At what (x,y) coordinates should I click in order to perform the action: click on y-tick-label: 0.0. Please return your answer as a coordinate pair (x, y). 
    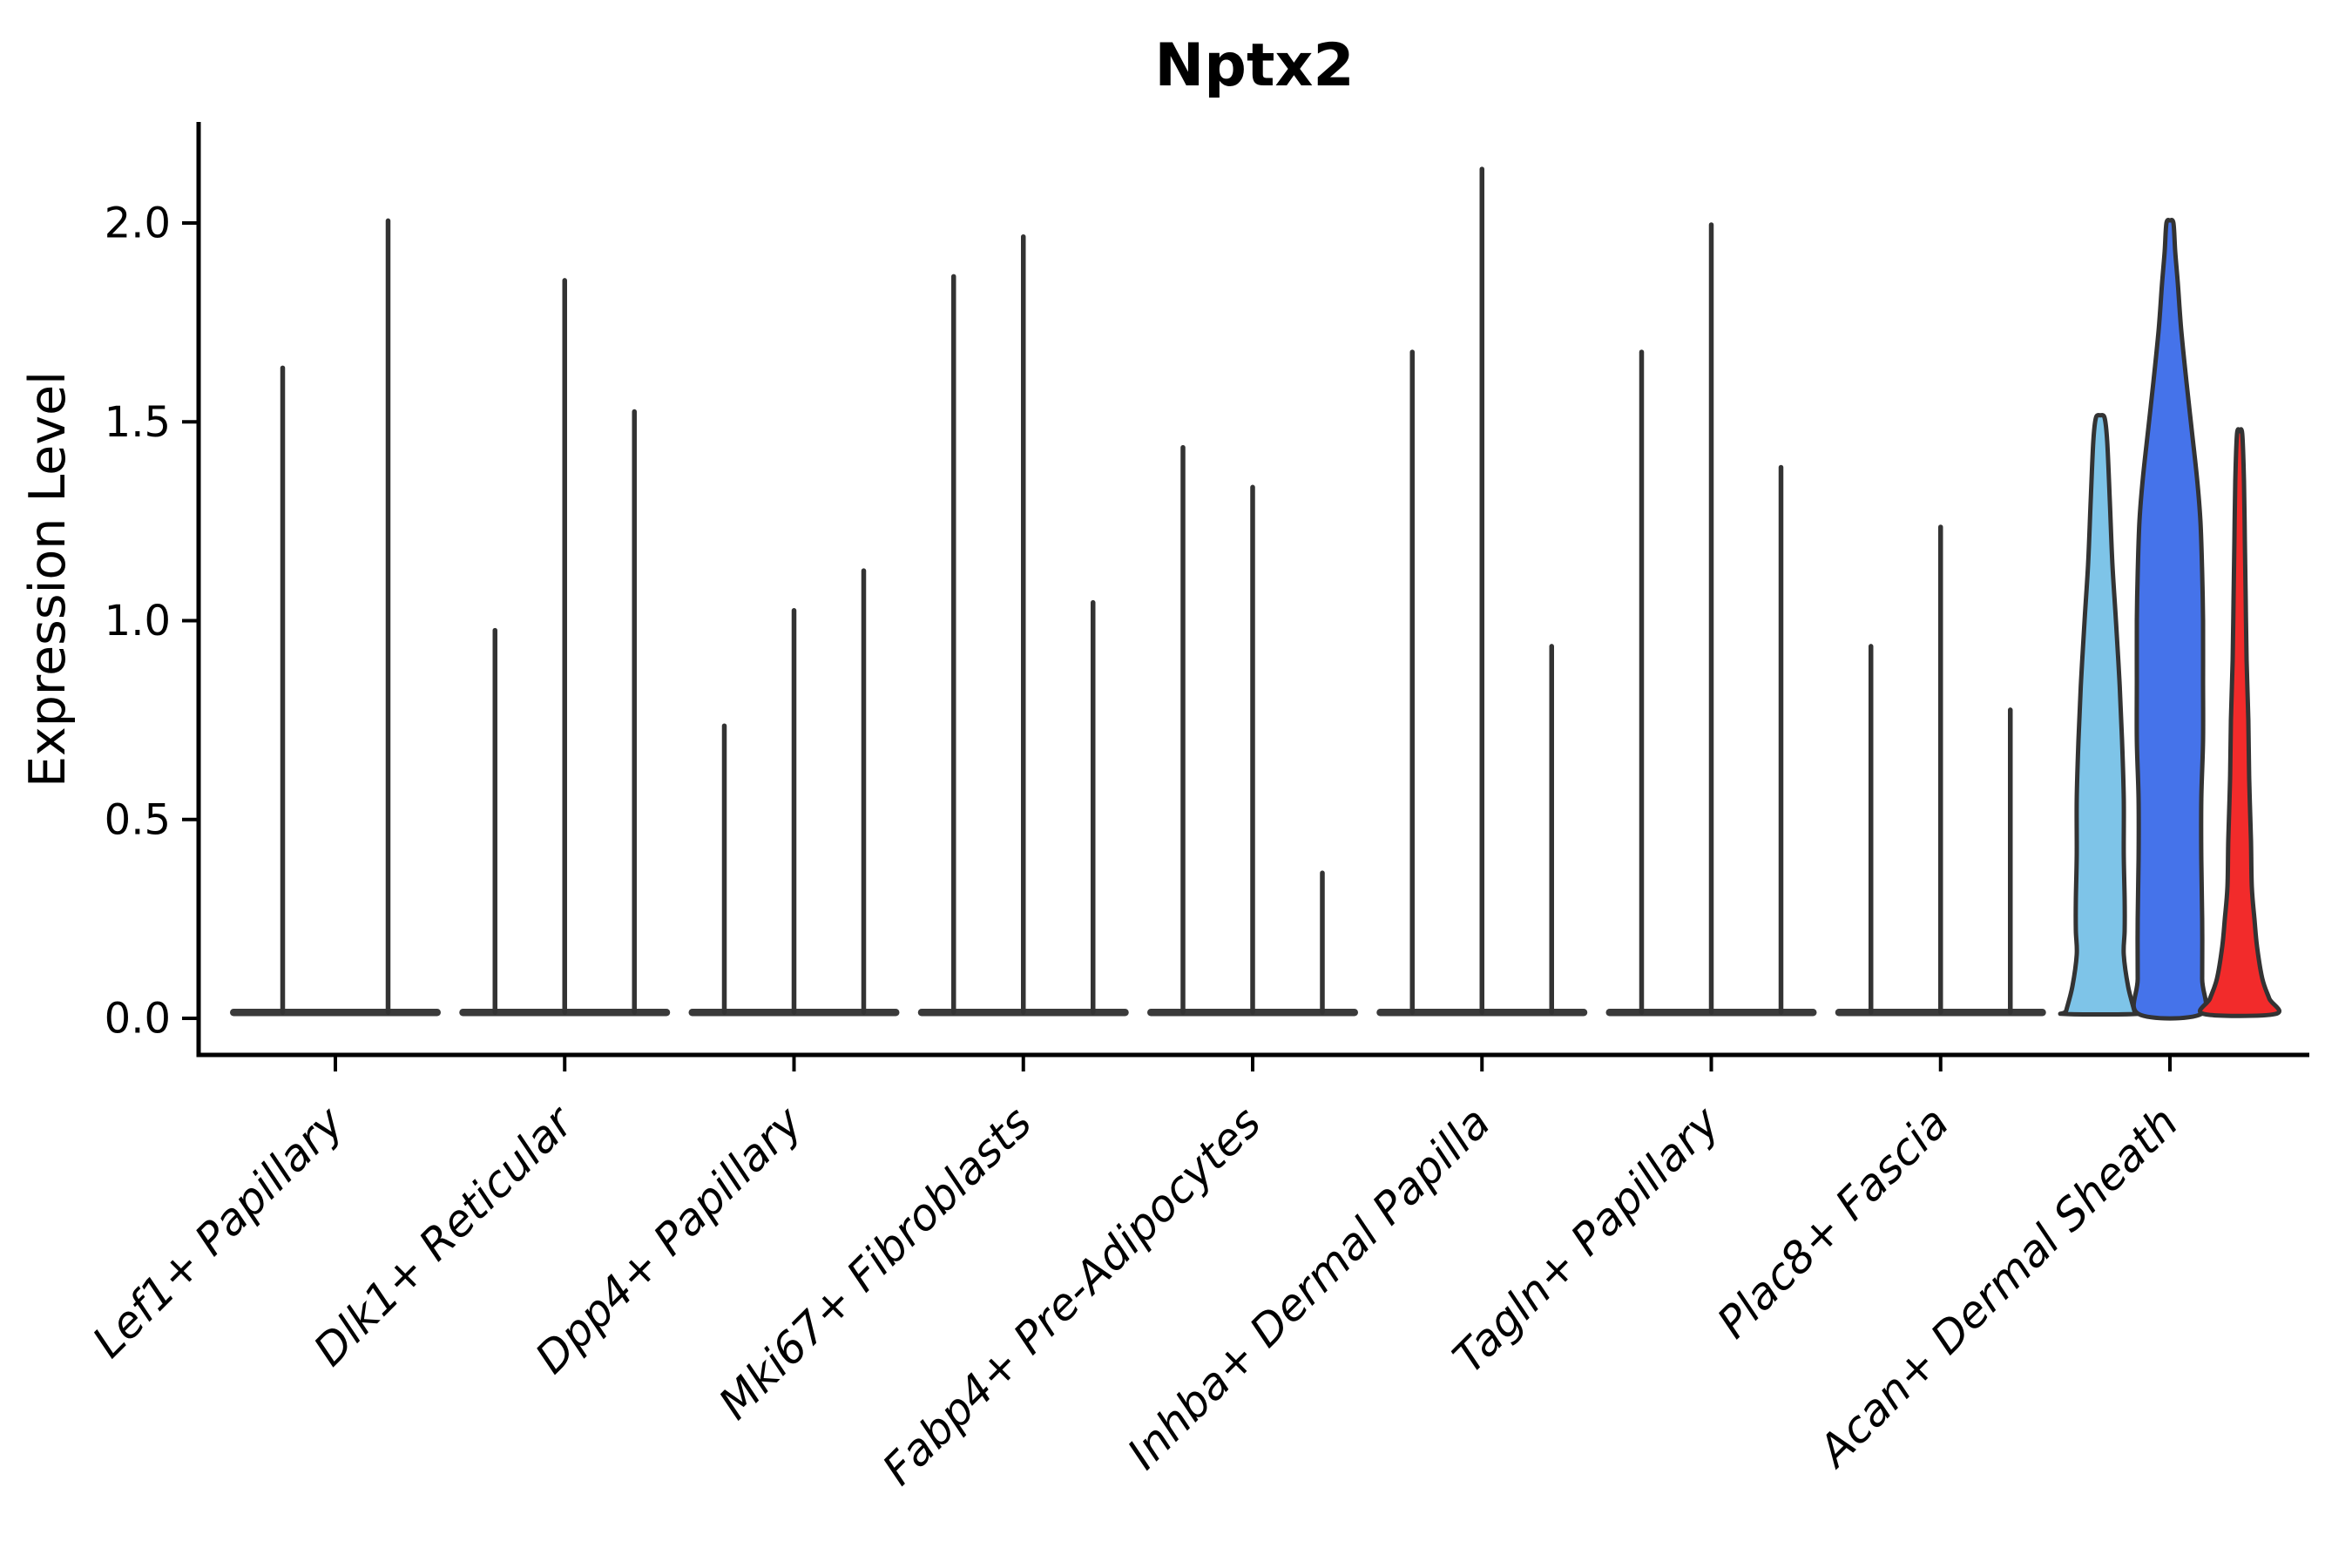
    Looking at the image, I should click on (138, 1019).